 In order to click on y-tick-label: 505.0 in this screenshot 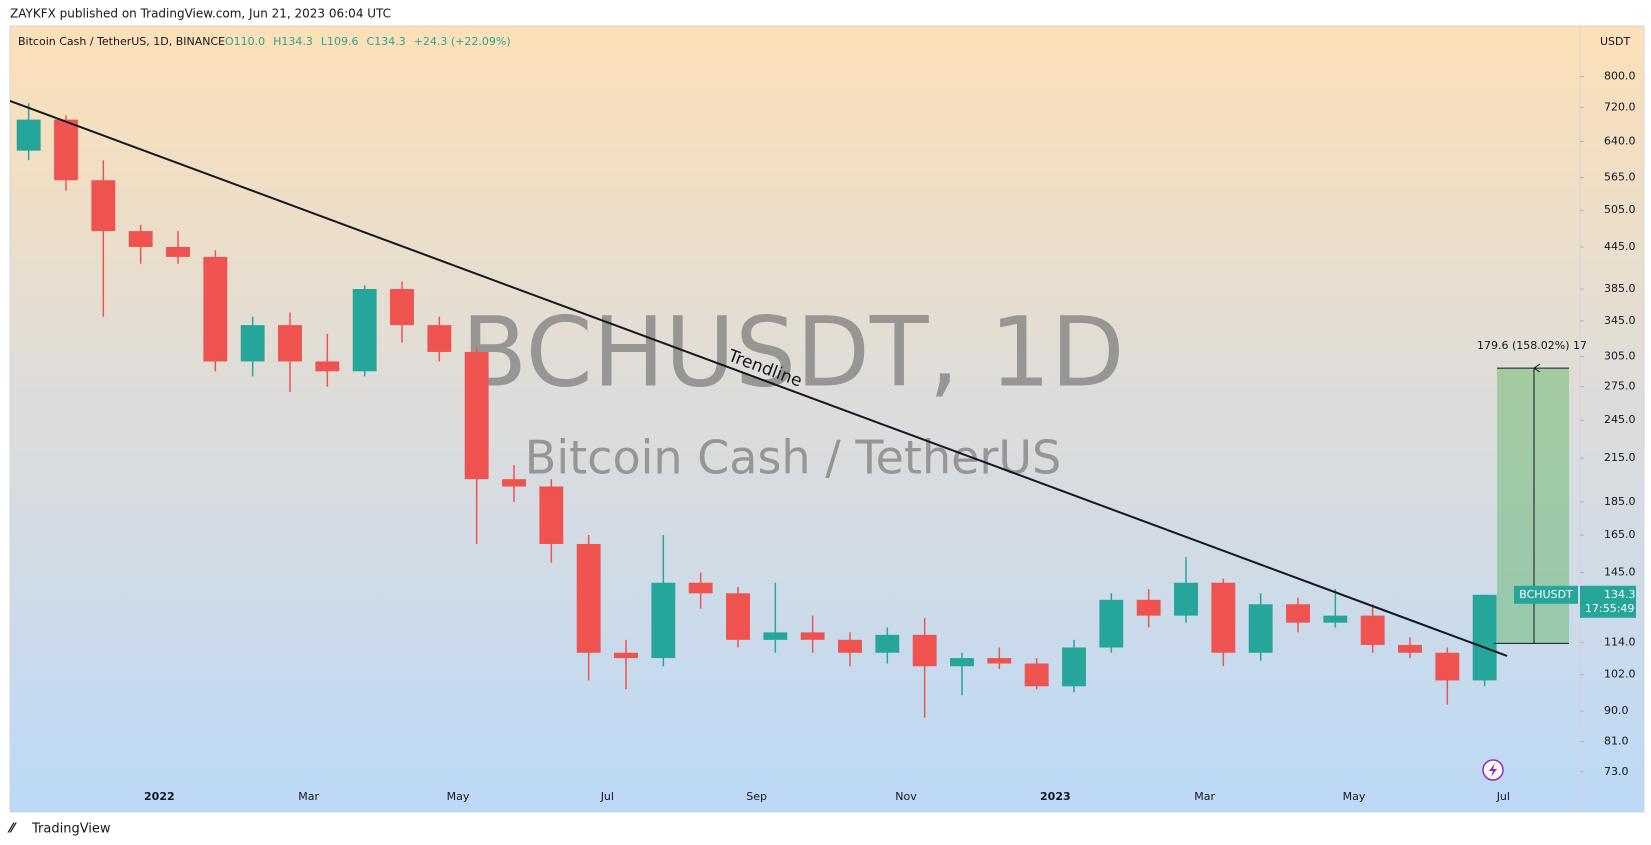, I will do `click(1620, 209)`.